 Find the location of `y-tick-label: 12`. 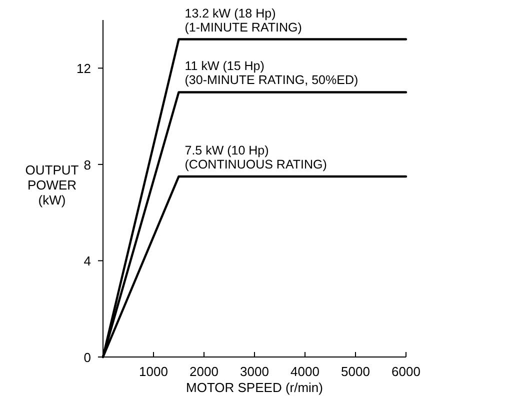

y-tick-label: 12 is located at coordinates (83, 68).